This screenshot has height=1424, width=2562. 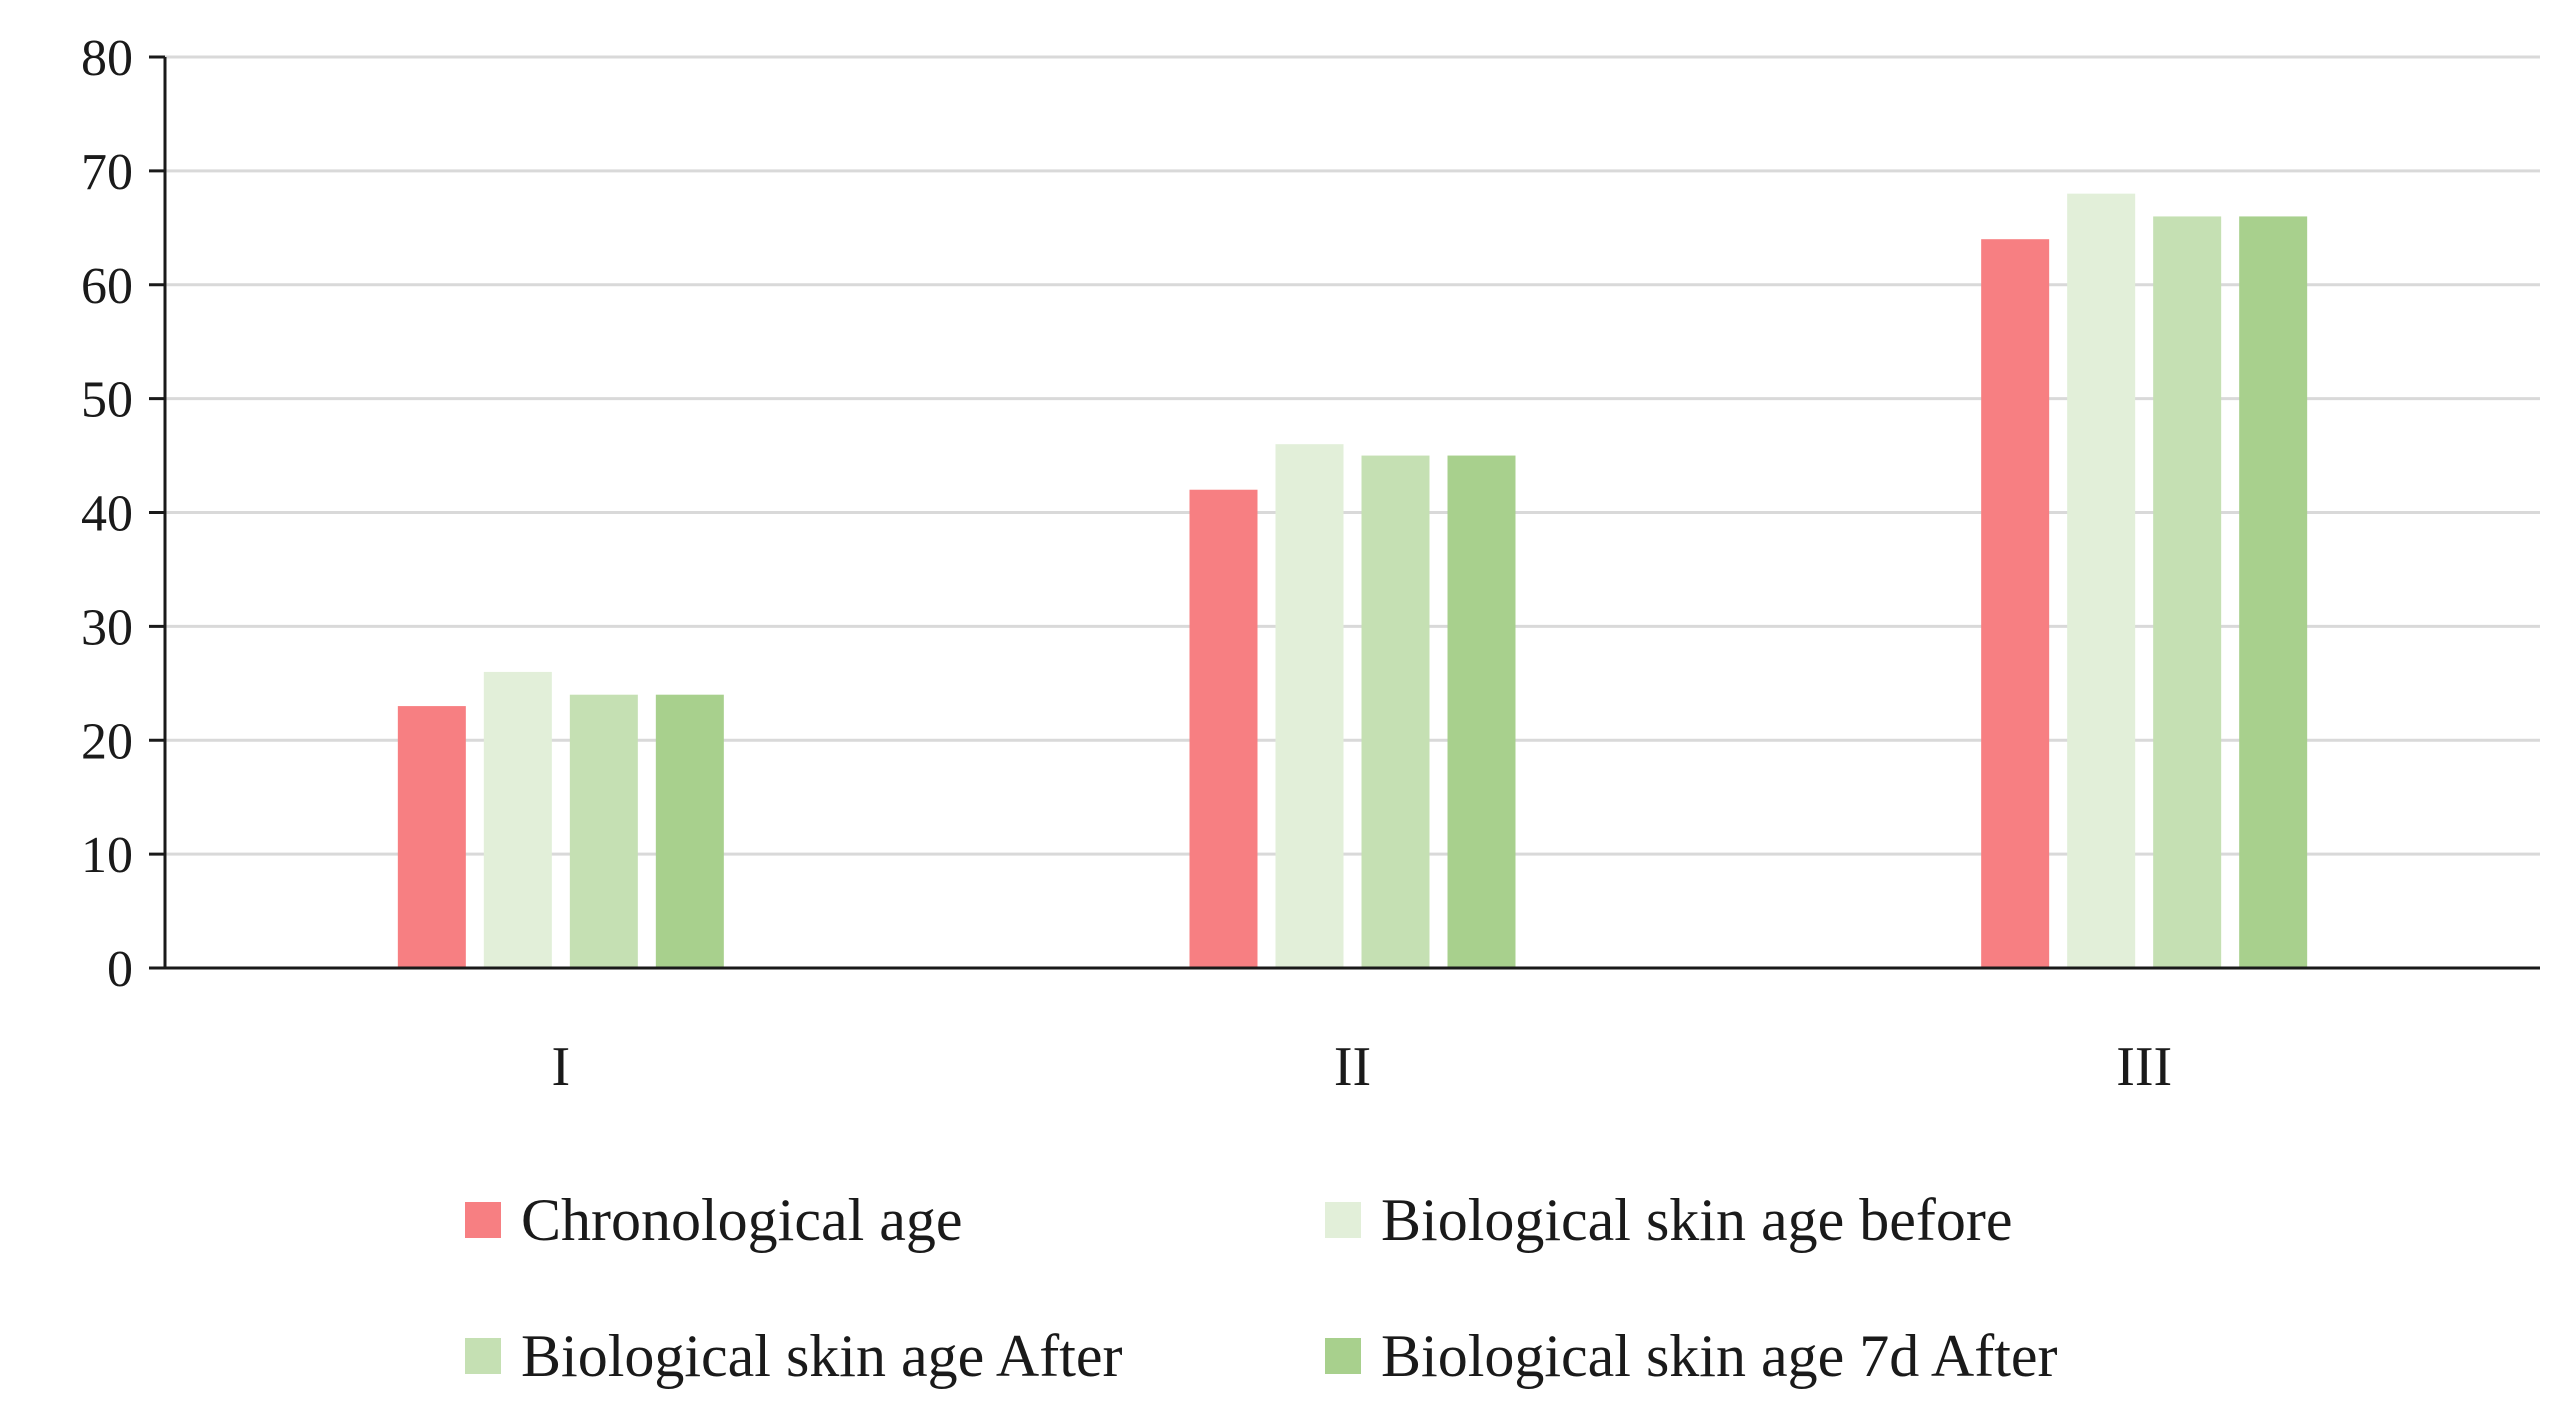 What do you see at coordinates (107, 627) in the screenshot?
I see `y-tick-label: 30` at bounding box center [107, 627].